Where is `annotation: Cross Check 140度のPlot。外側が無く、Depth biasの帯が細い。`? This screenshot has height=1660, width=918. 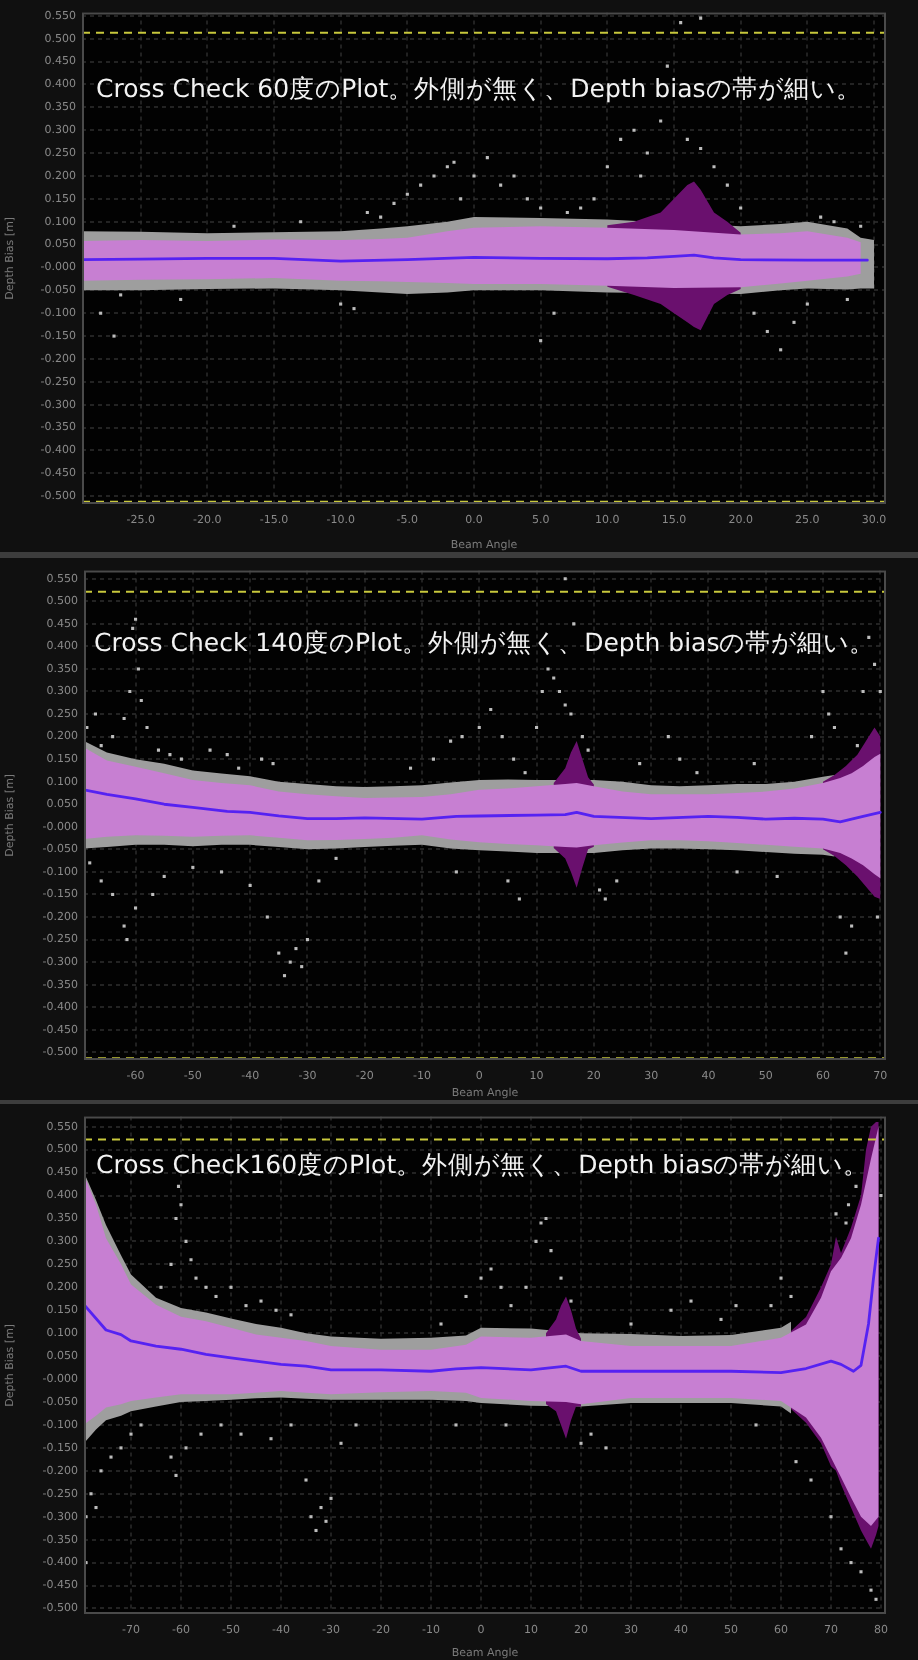
annotation: Cross Check 140度のPlot。外側が無く、Depth biasの帯が細い。 is located at coordinates (485, 641).